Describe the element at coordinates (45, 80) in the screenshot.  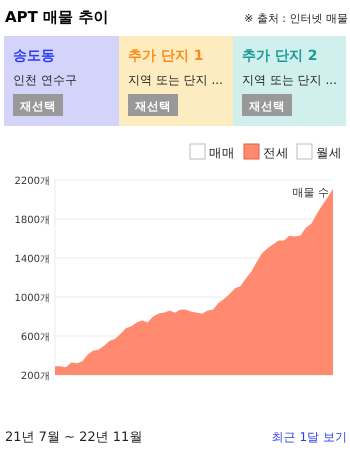
I see `text: 인천 연수구` at that location.